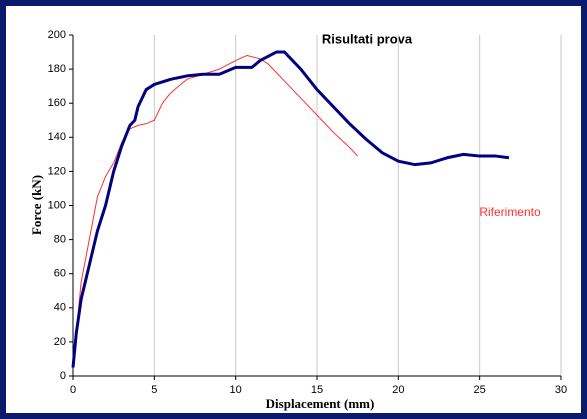  What do you see at coordinates (73, 390) in the screenshot?
I see `x-tick-label: 0` at bounding box center [73, 390].